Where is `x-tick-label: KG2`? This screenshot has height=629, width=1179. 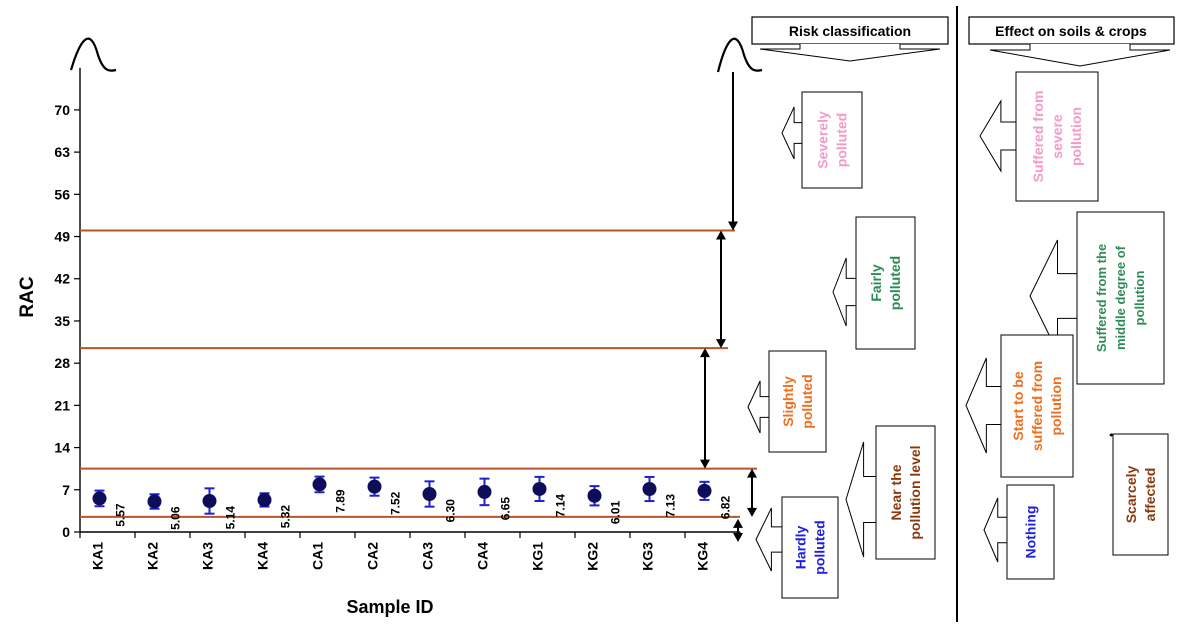 x-tick-label: KG2 is located at coordinates (593, 556).